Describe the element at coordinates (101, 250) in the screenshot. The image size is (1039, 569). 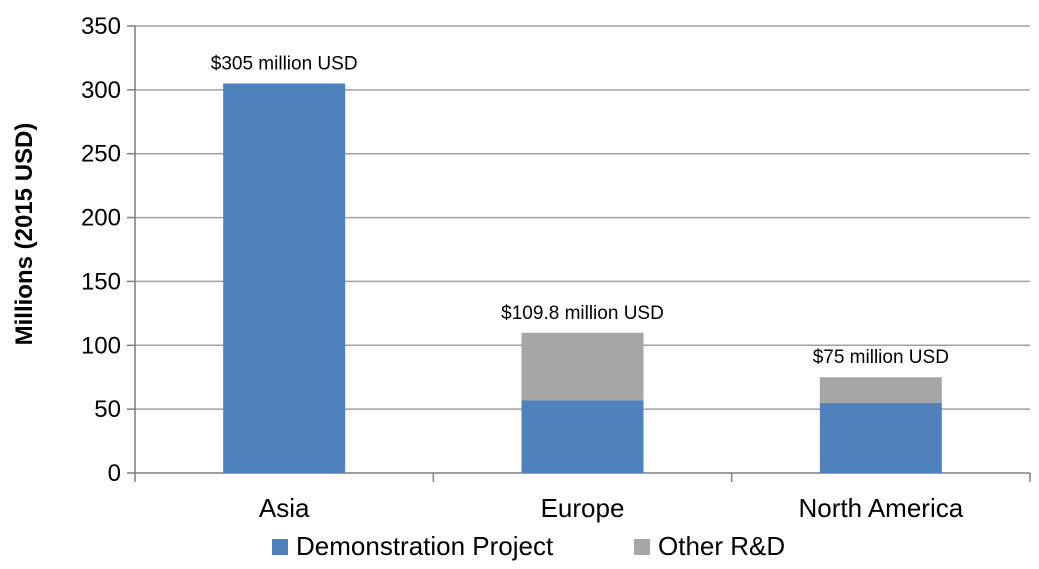
I see `y-tick-labels: 0 50 100 150 200 250 300 350` at that location.